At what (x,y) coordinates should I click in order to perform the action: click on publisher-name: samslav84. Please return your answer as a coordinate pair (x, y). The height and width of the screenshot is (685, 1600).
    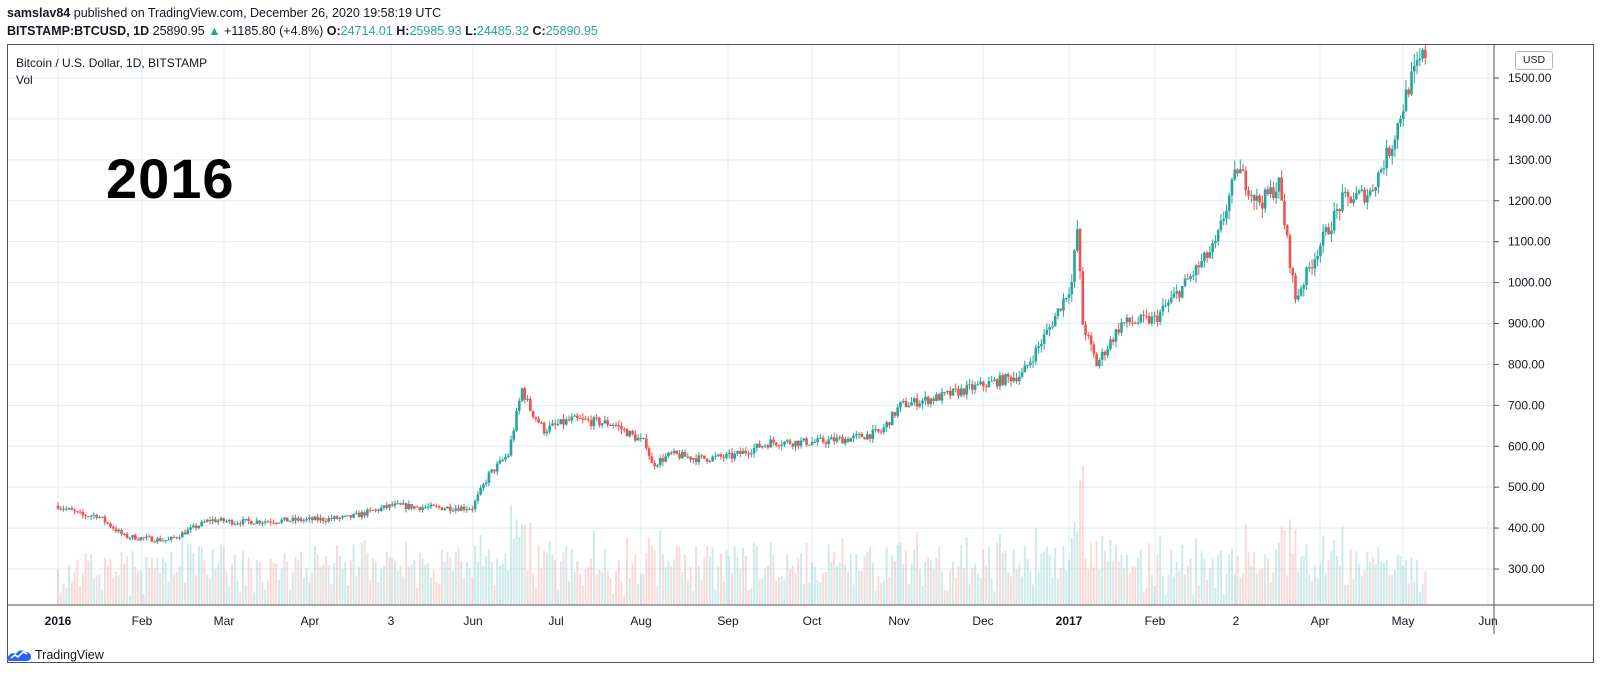
    Looking at the image, I should click on (39, 13).